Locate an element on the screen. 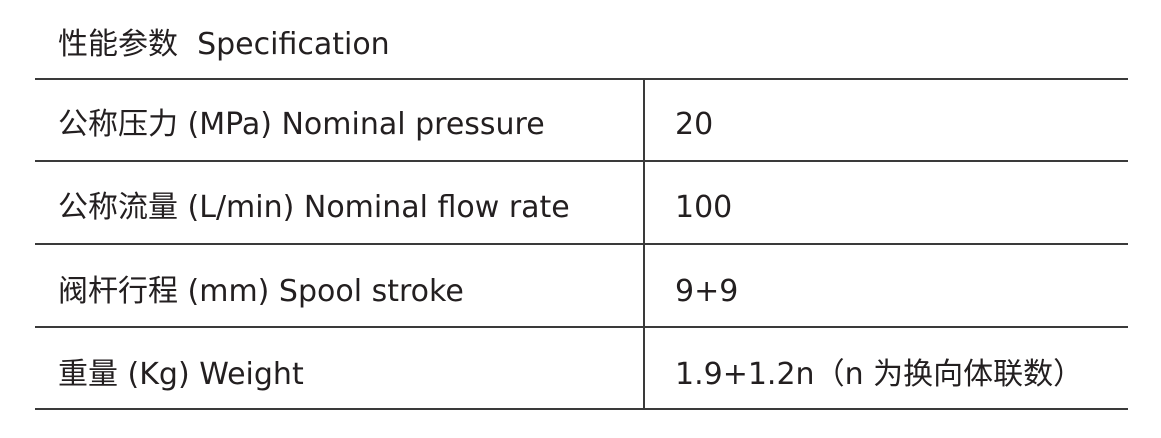 Image resolution: width=1161 pixels, height=438 pixels. spec-label: 公称压力 (MPa) Nominal pressure is located at coordinates (301, 124).